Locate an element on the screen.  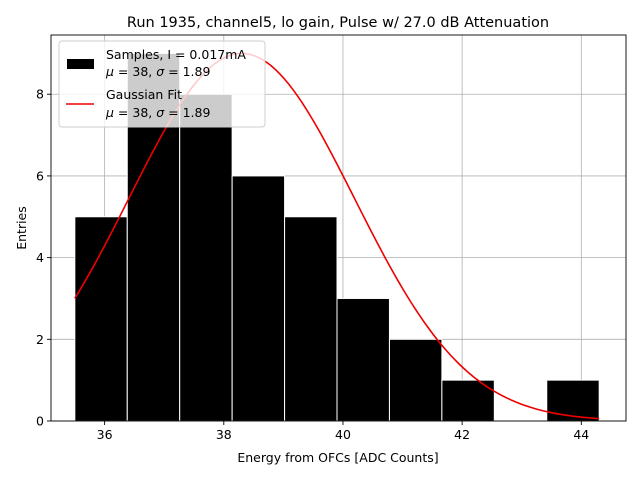
legend-samples-label: Samples, I = 0.017mA is located at coordinates (176, 54).